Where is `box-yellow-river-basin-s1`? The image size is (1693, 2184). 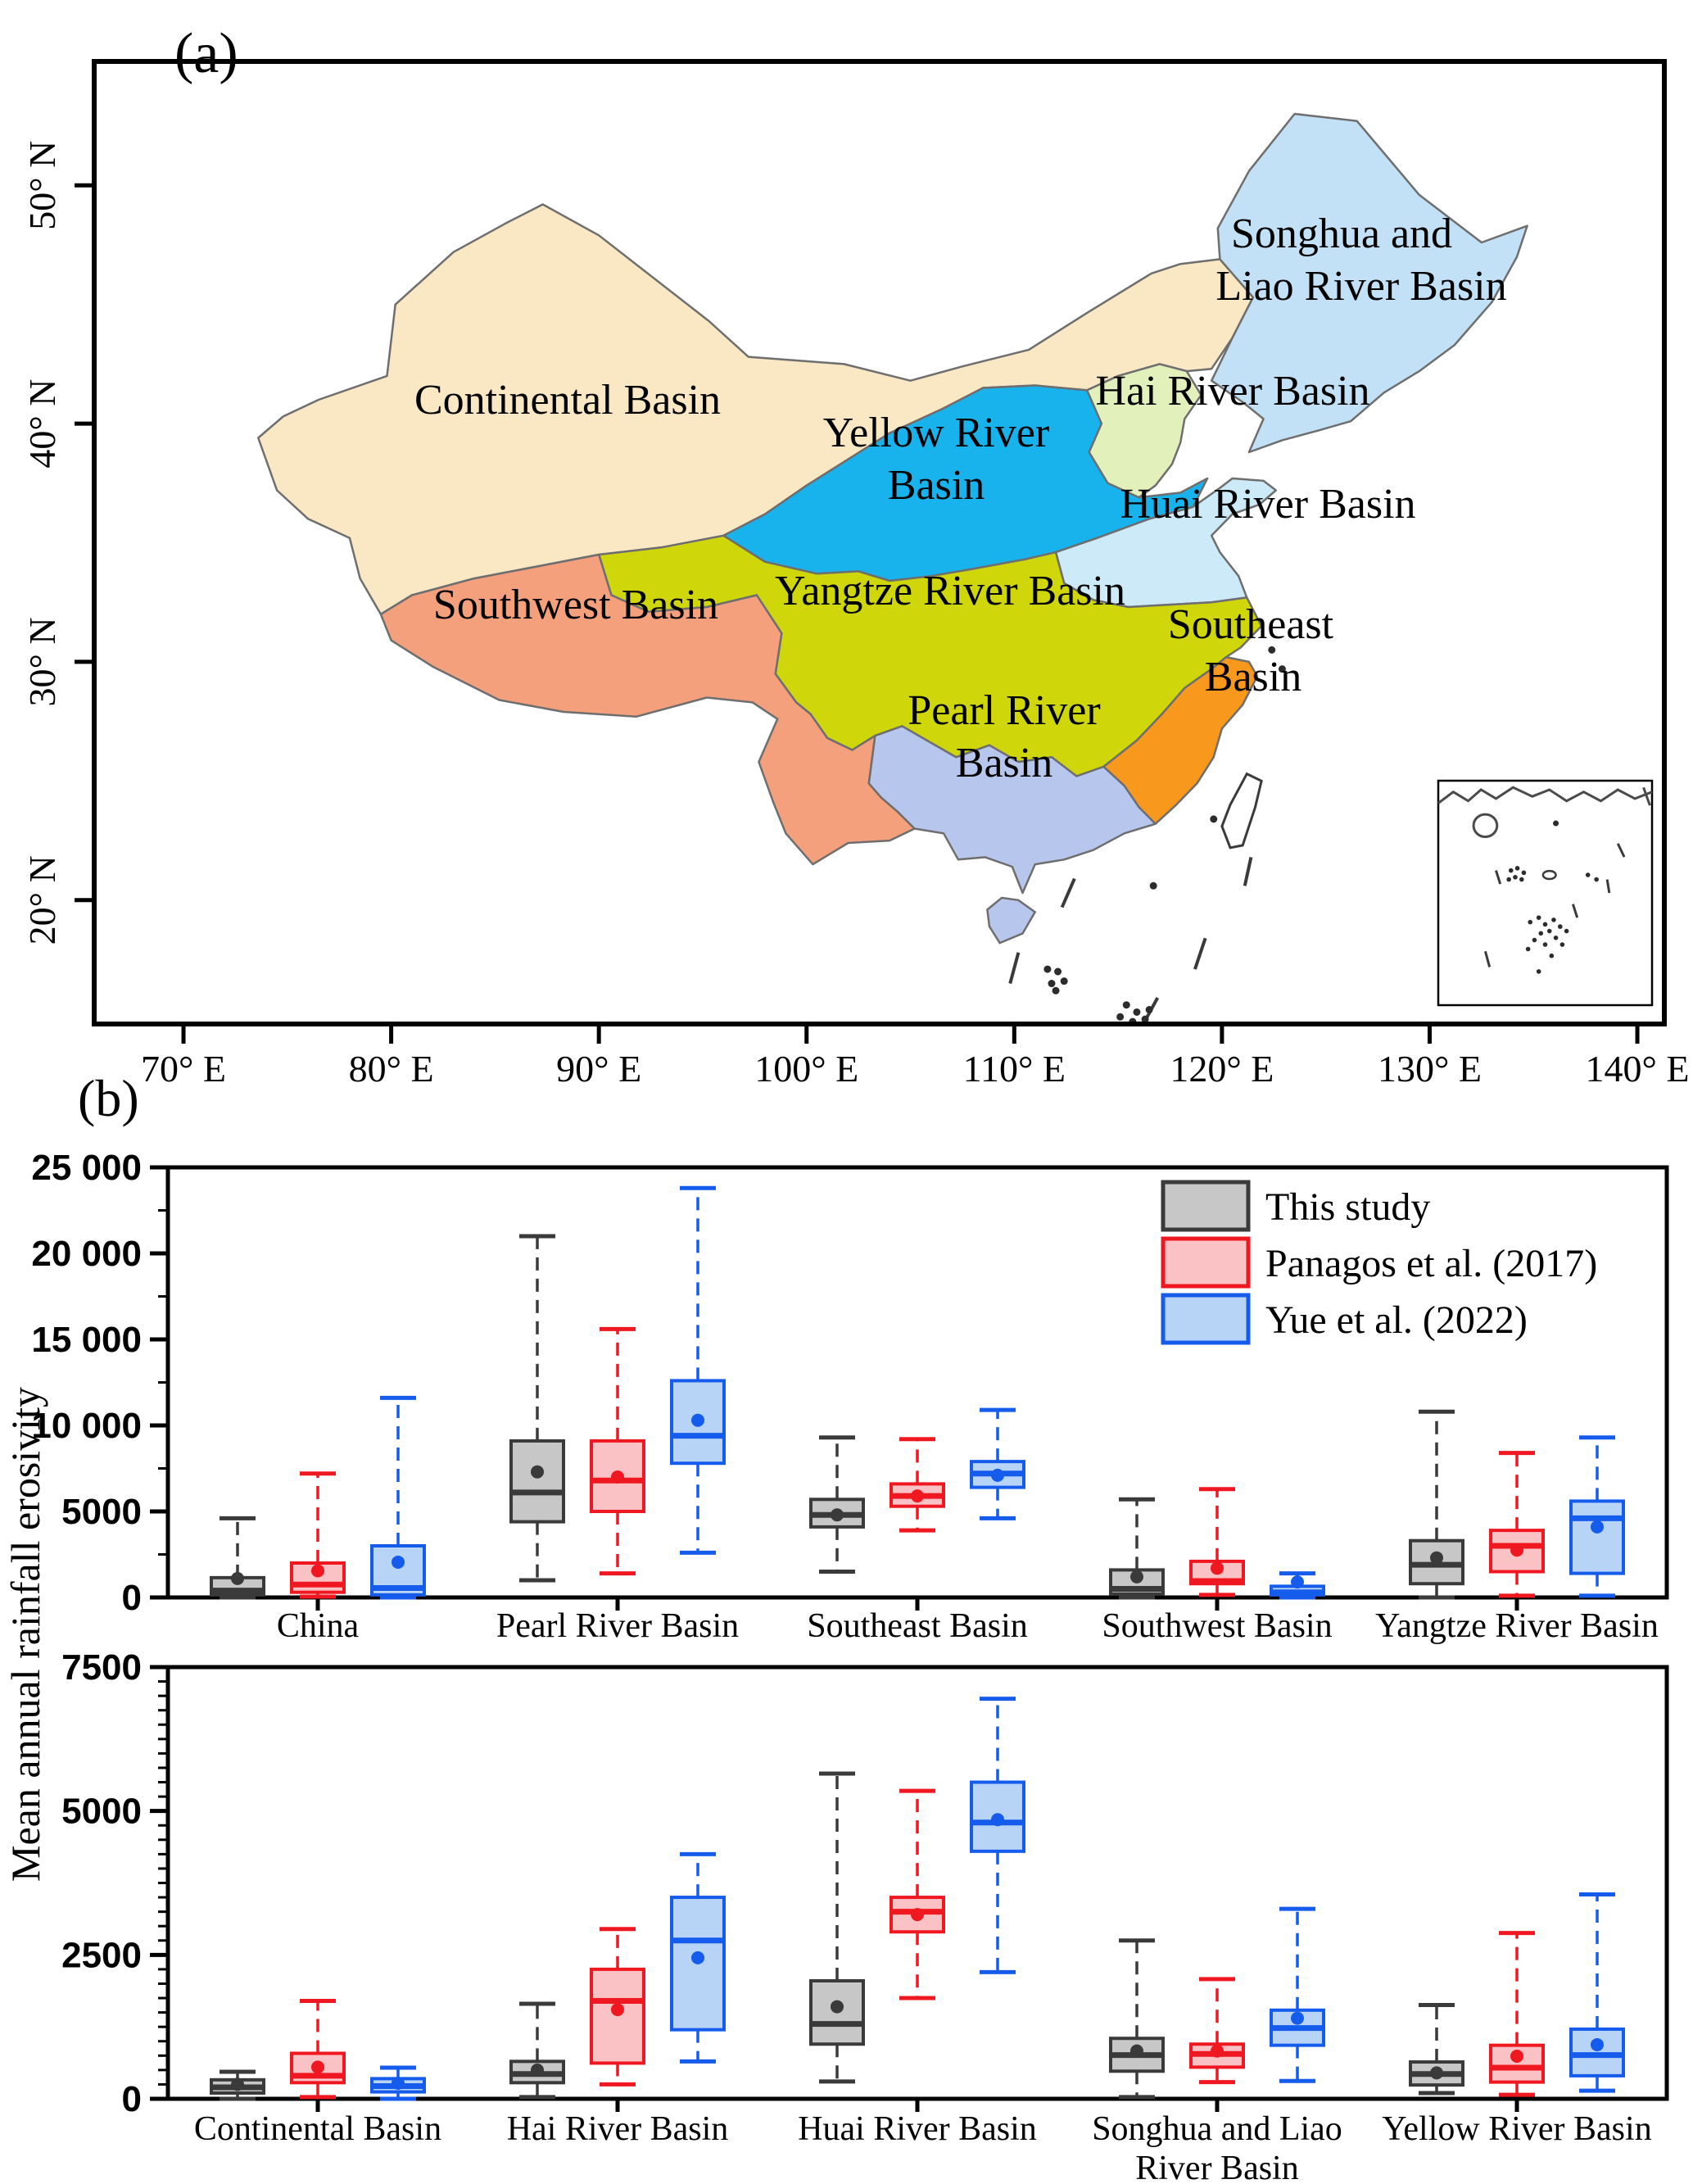 box-yellow-river-basin-s1 is located at coordinates (1517, 2014).